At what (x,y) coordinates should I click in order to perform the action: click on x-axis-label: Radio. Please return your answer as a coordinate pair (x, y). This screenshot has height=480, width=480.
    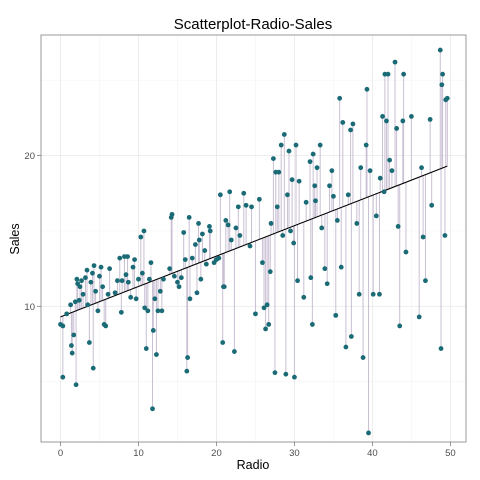
    Looking at the image, I should click on (253, 465).